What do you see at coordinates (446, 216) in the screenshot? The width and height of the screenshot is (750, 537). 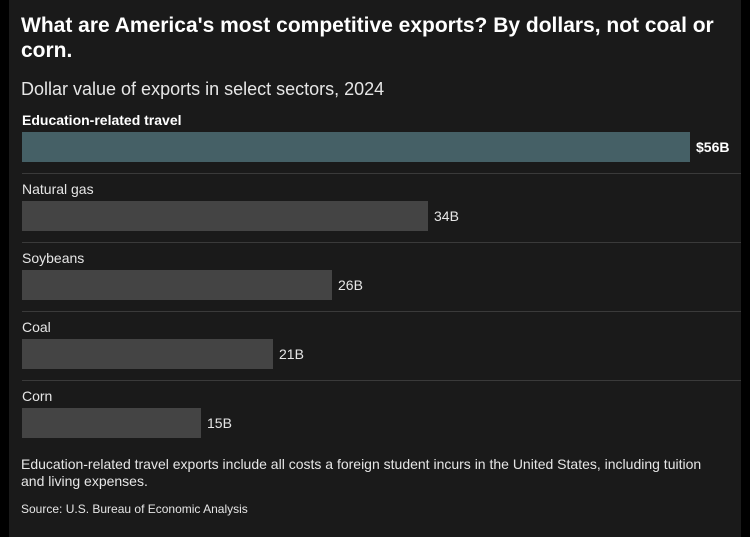 I see `value-label: 34B` at bounding box center [446, 216].